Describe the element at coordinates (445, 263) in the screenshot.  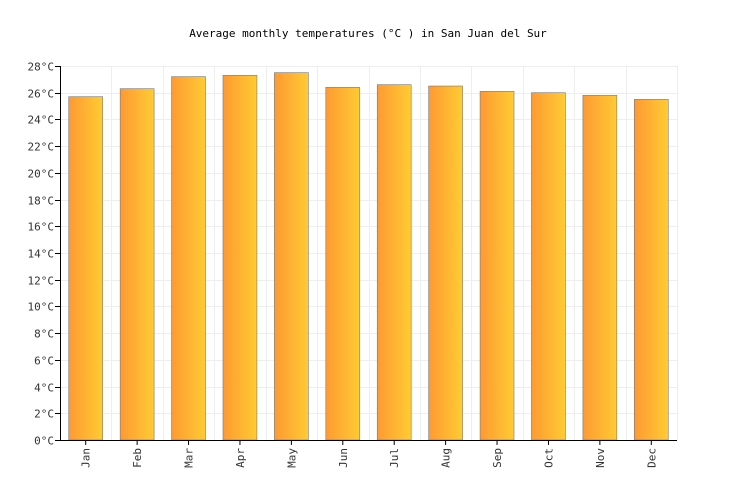
I see `bar-aug` at that location.